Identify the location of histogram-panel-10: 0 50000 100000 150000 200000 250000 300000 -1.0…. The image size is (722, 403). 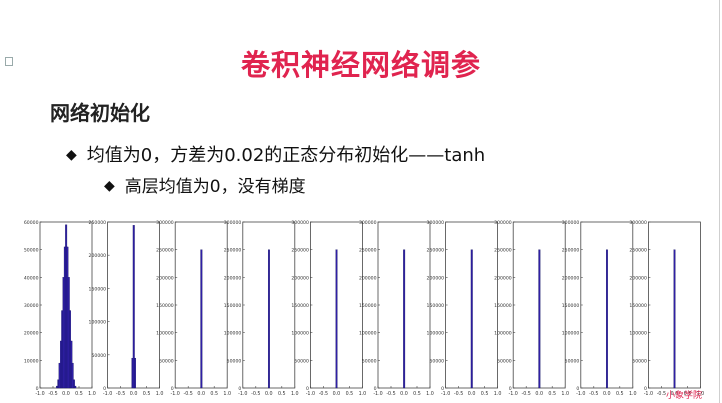
(666, 308).